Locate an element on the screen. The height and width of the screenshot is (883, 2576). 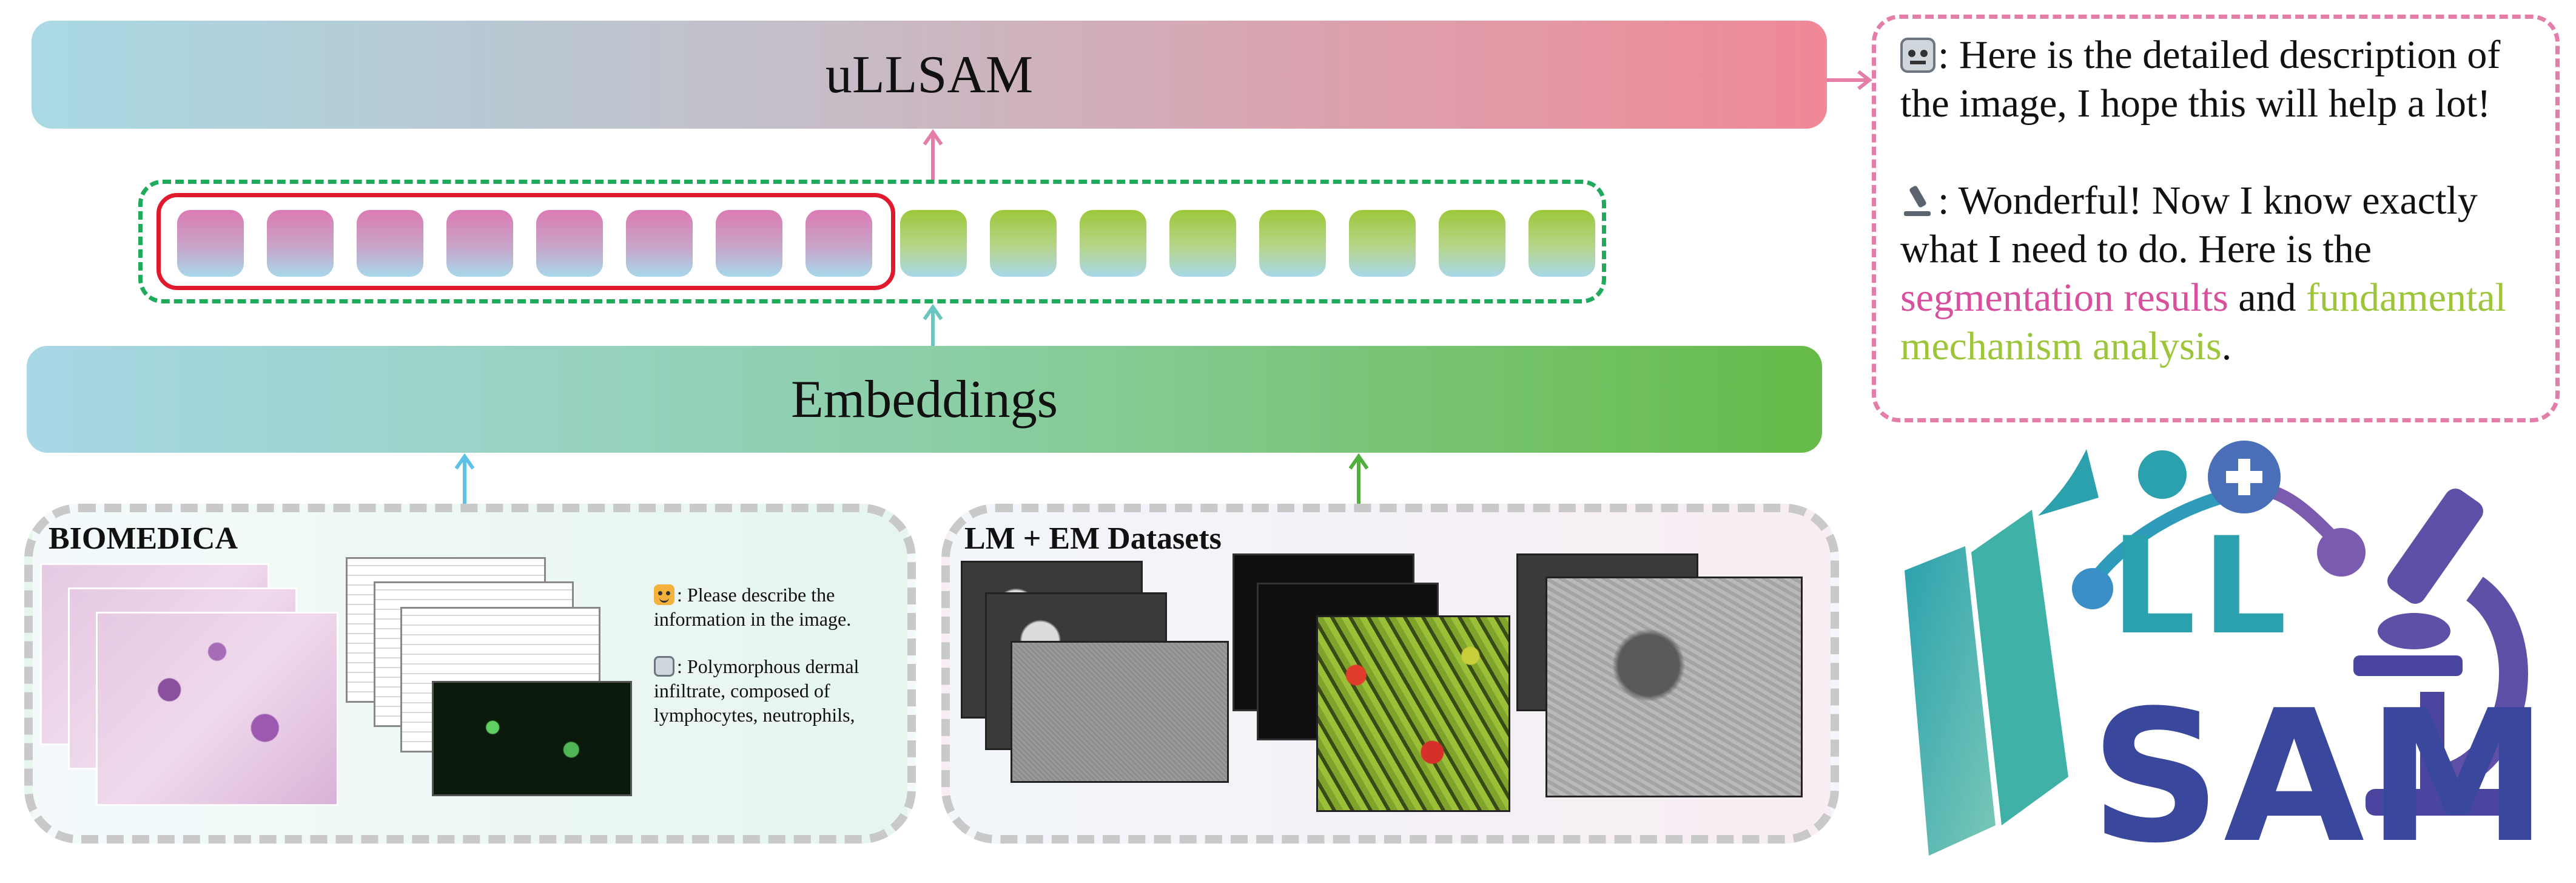
arrow-tokens-to-ullsam is located at coordinates (933, 154).